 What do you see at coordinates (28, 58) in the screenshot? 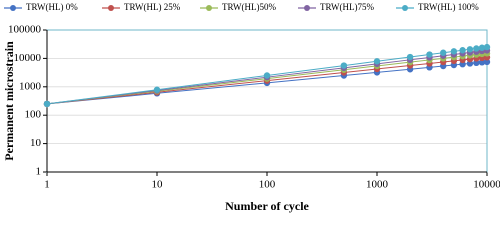
I see `y-tick-label: 10000` at bounding box center [28, 58].